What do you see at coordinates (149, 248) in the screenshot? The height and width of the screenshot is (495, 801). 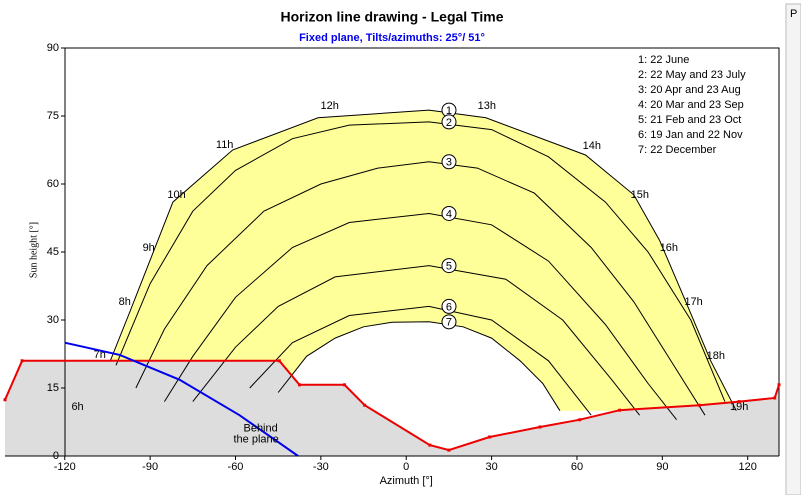 I see `hour-label: 9h` at bounding box center [149, 248].